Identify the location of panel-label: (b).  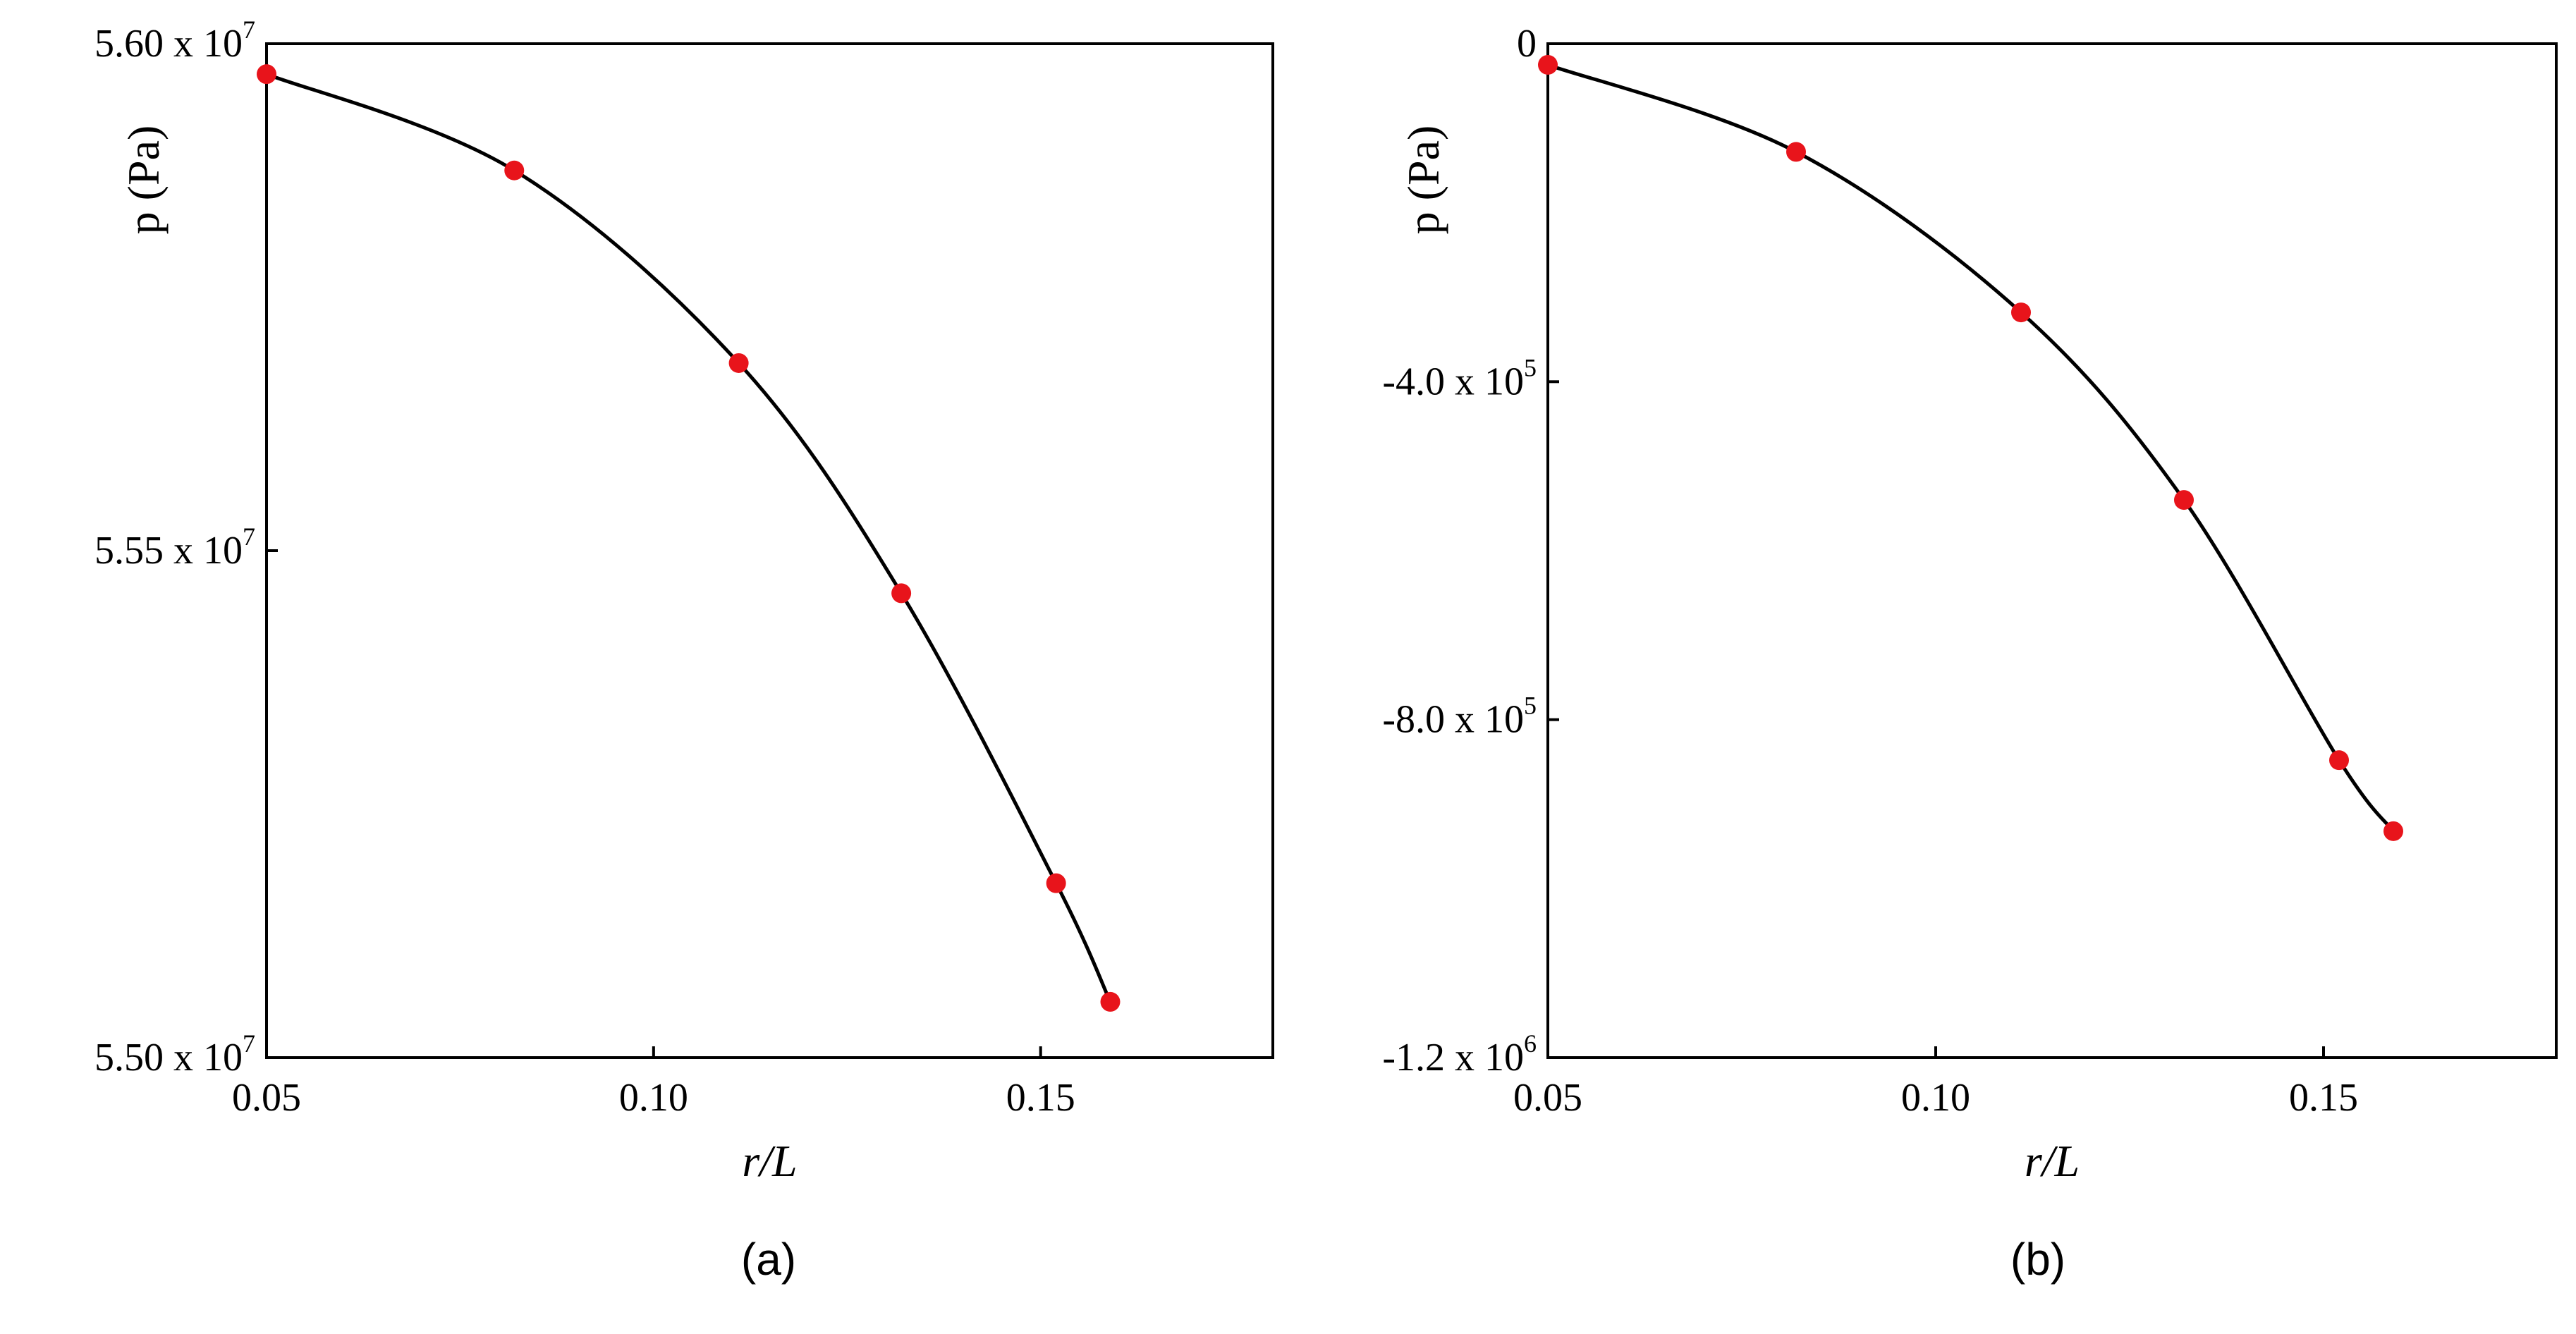
(2038, 1259).